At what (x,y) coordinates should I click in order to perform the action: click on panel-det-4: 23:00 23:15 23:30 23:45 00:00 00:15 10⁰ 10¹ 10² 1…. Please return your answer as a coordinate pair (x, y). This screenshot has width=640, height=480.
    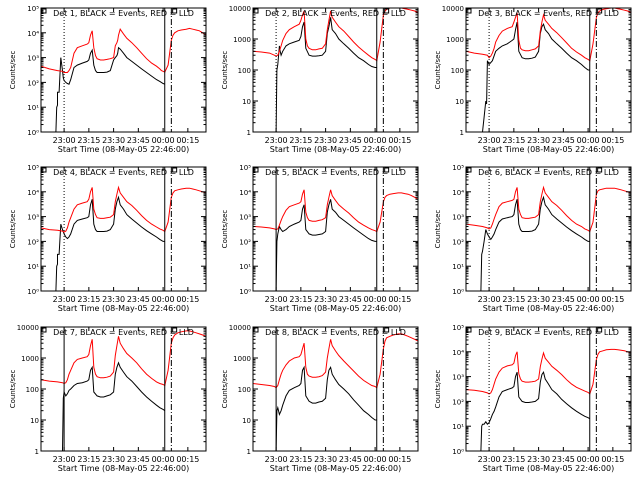
    Looking at the image, I should click on (108, 238).